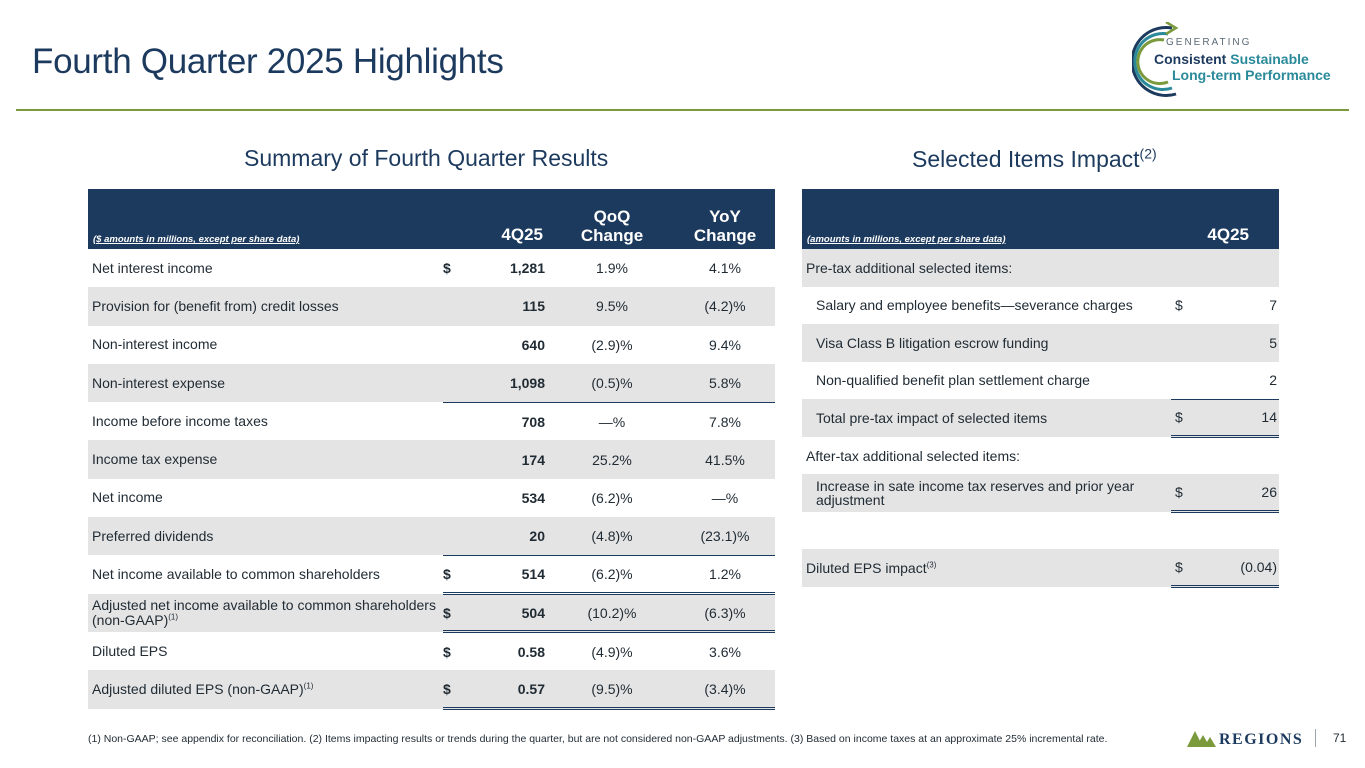 The image size is (1365, 768). What do you see at coordinates (1040, 343) in the screenshot?
I see `table-row: Visa Class B litigation escrow funding 5` at bounding box center [1040, 343].